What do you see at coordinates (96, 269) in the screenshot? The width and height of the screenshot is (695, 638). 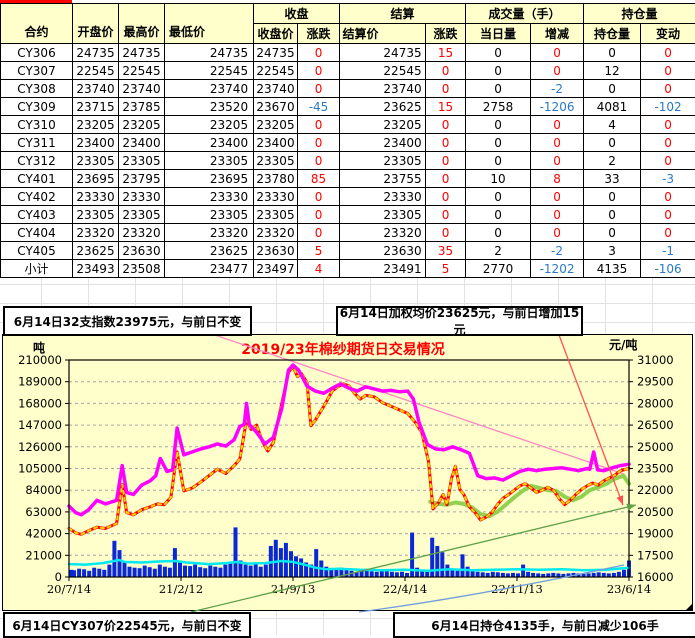 I see `table-cell: 23493` at bounding box center [96, 269].